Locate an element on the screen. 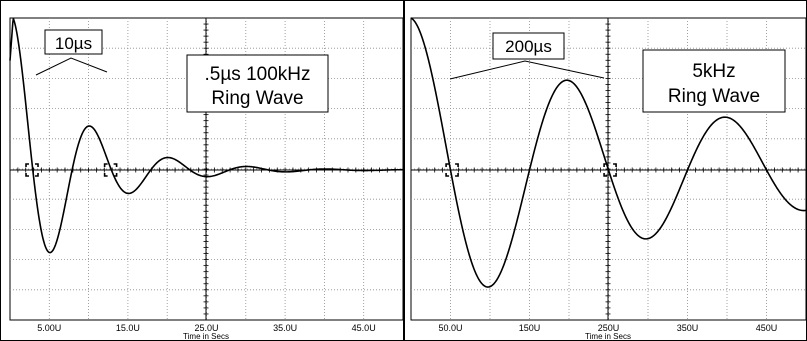 The width and height of the screenshot is (807, 341). right-x-tick-label: 450U is located at coordinates (767, 328).